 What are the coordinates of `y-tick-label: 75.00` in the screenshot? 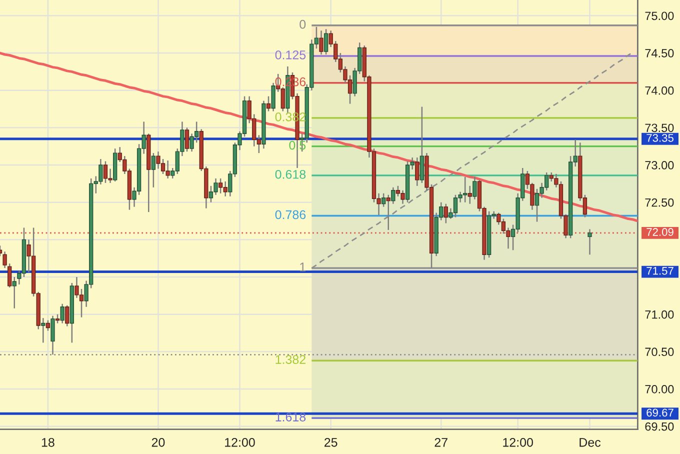 It's located at (659, 16).